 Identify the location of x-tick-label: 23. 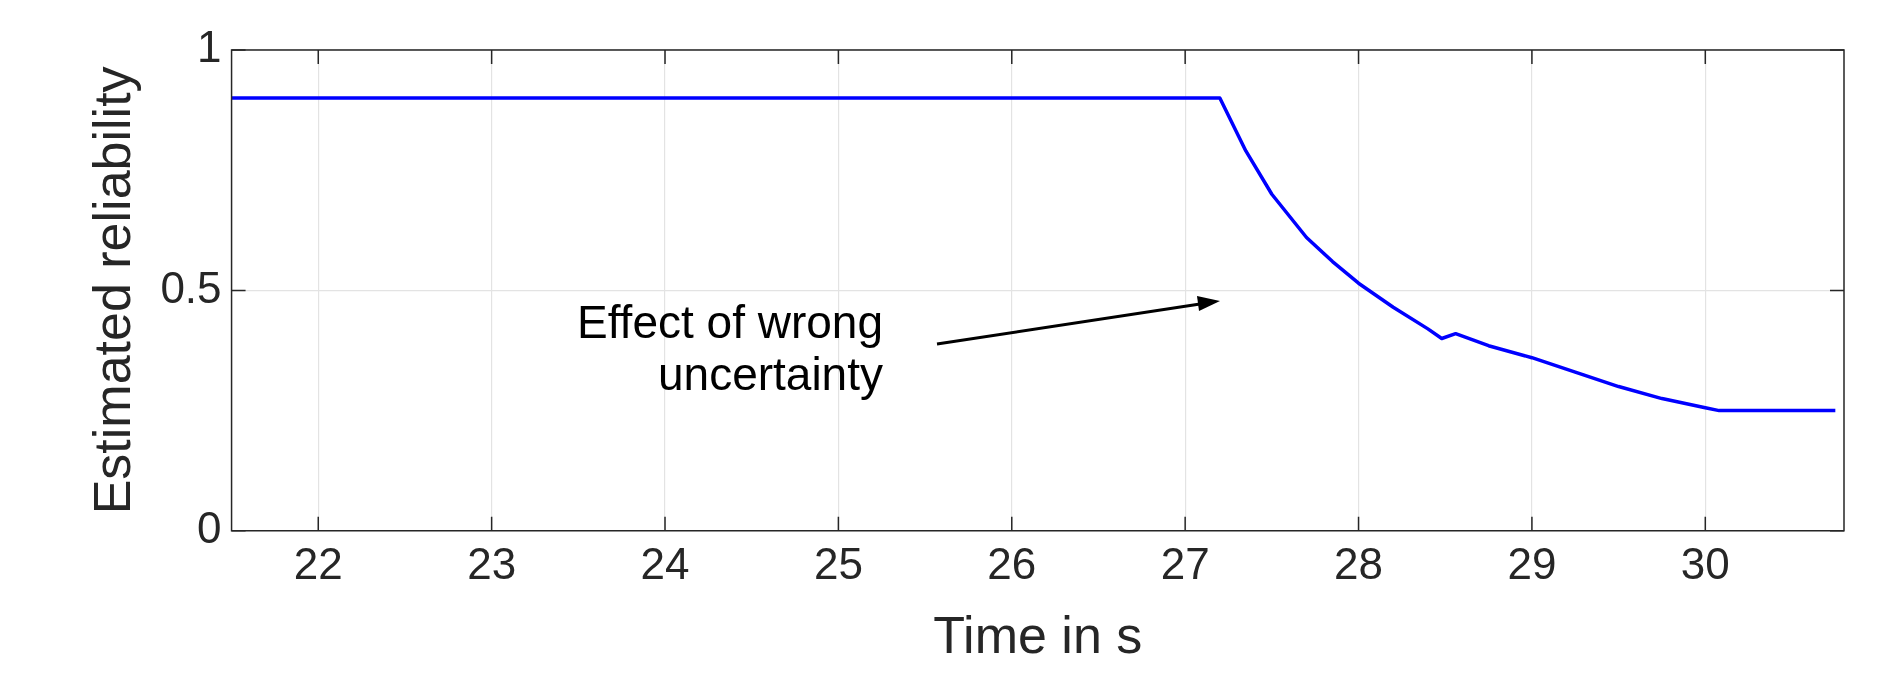
(492, 564).